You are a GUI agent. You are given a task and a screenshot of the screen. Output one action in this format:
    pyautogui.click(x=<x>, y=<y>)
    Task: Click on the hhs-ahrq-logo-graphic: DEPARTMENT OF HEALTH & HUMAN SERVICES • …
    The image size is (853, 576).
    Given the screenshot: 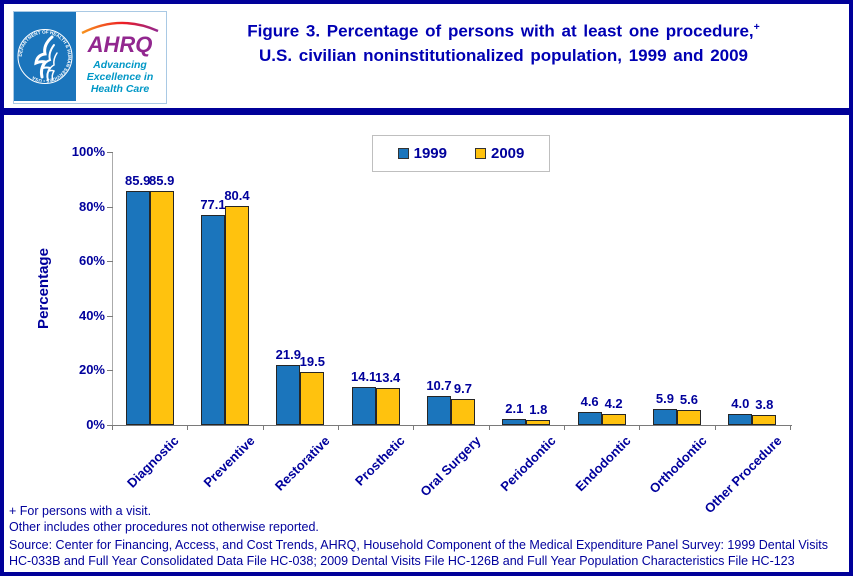 What is the action you would take?
    pyautogui.click(x=89, y=56)
    